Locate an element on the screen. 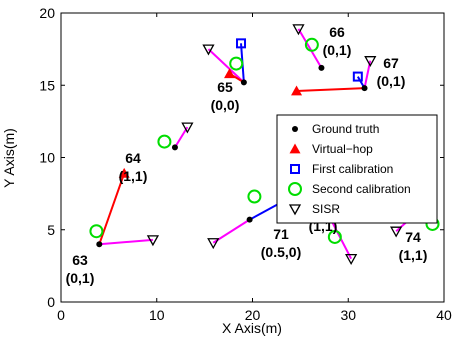  legend-marker-vhop is located at coordinates (295, 148).